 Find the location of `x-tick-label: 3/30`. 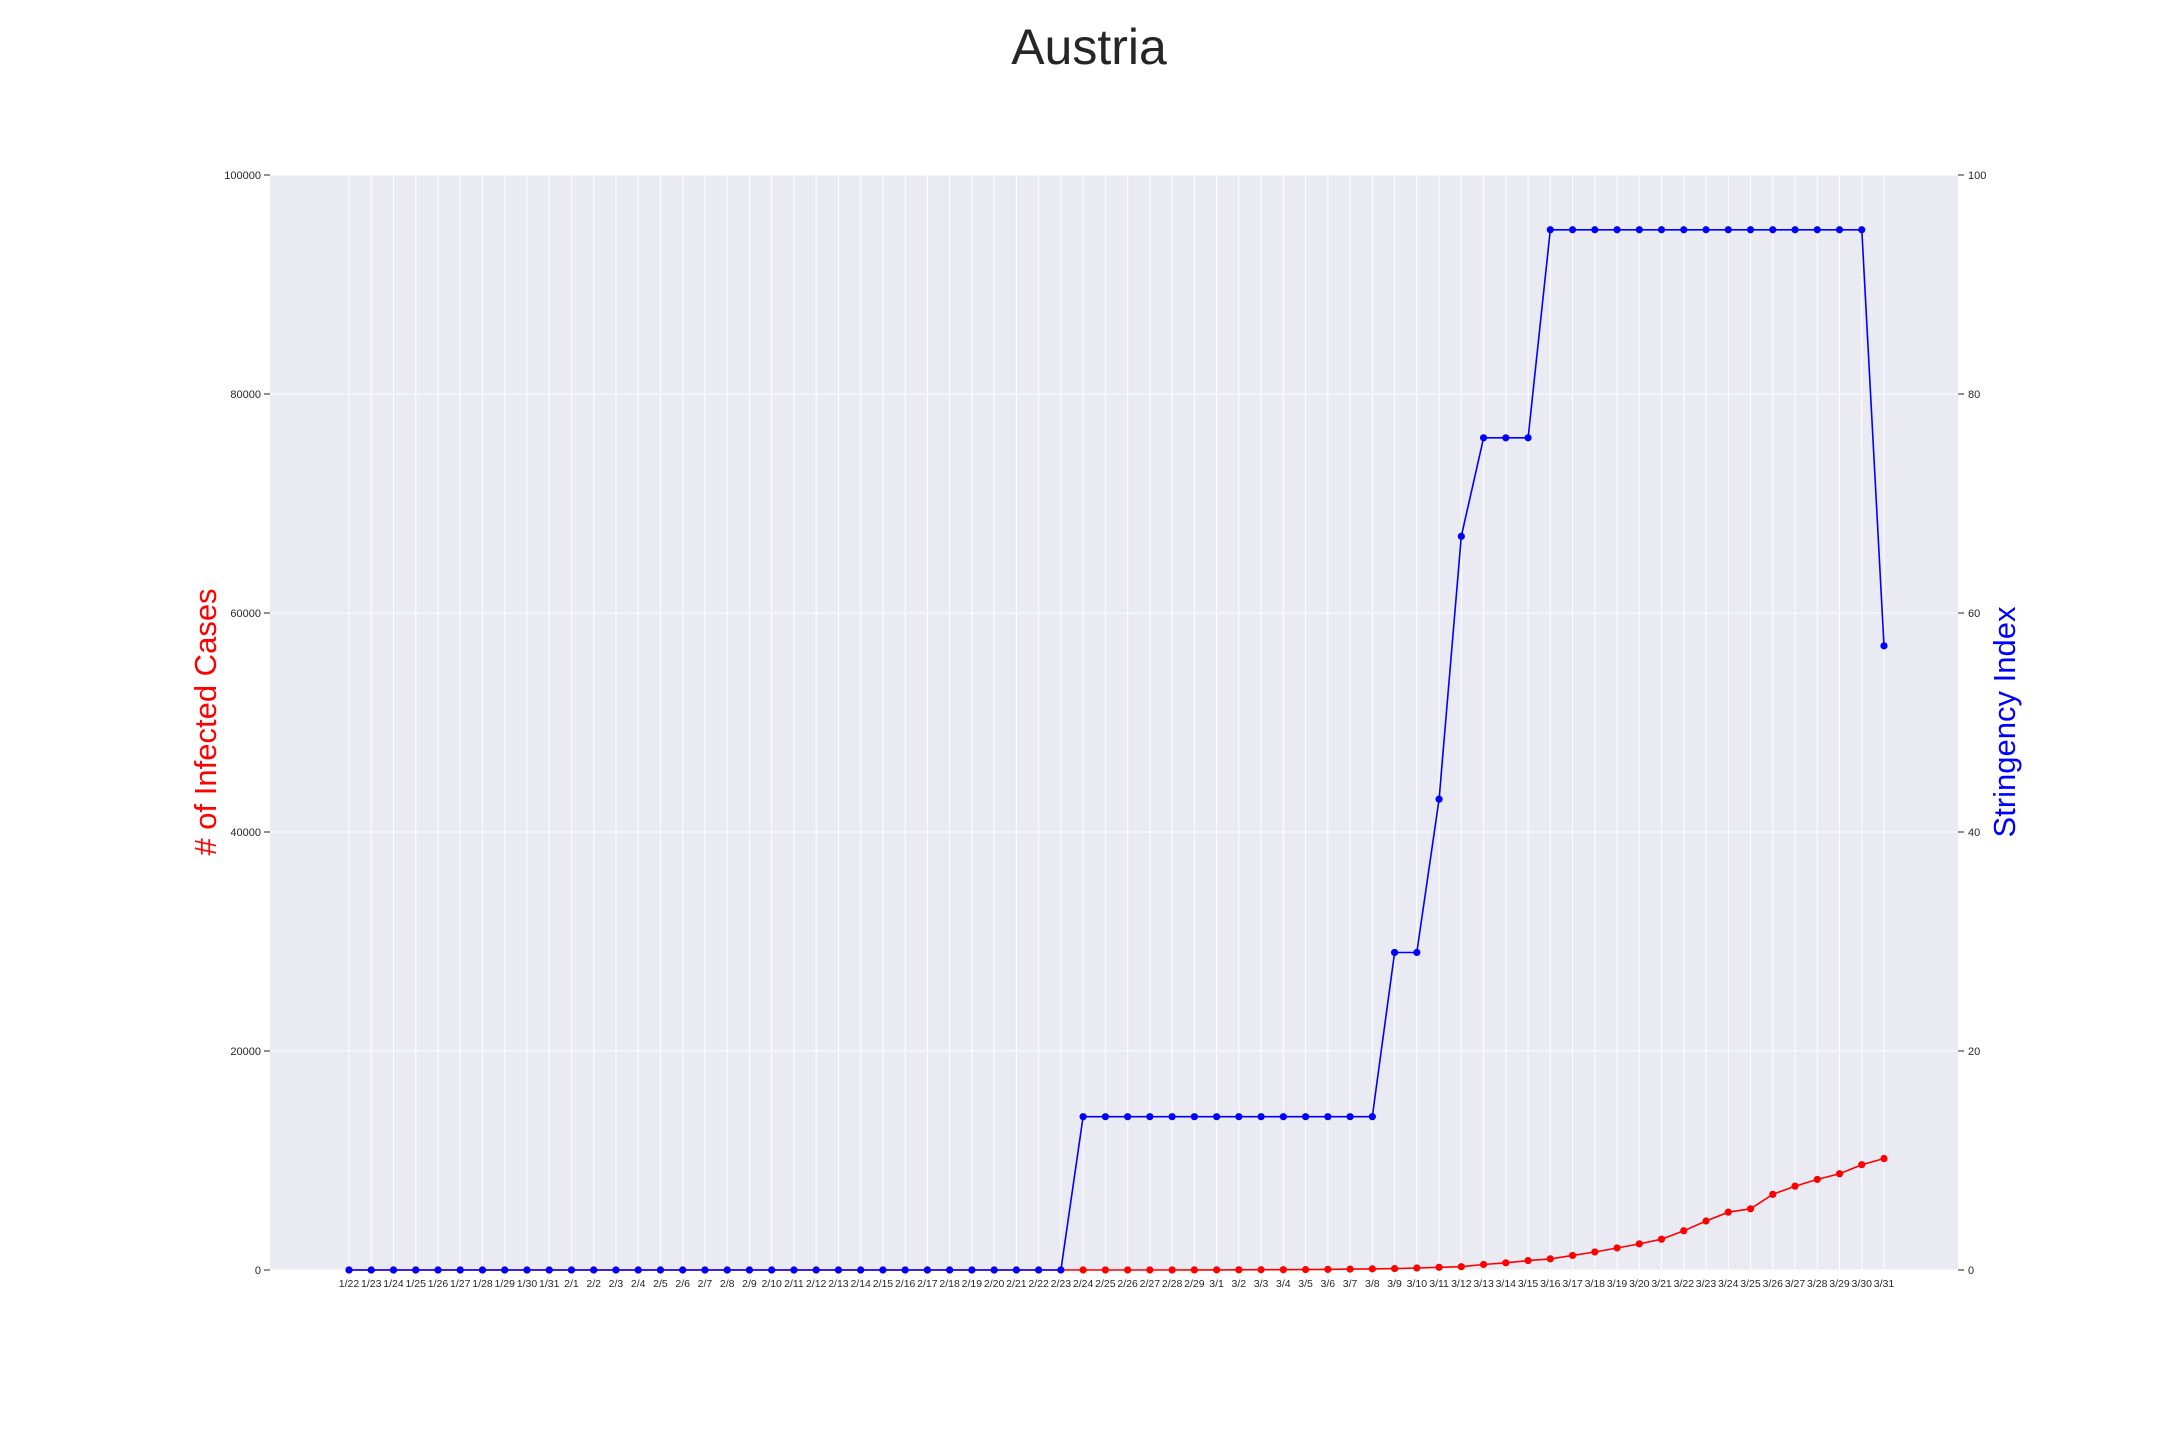

x-tick-label: 3/30 is located at coordinates (1862, 1284).